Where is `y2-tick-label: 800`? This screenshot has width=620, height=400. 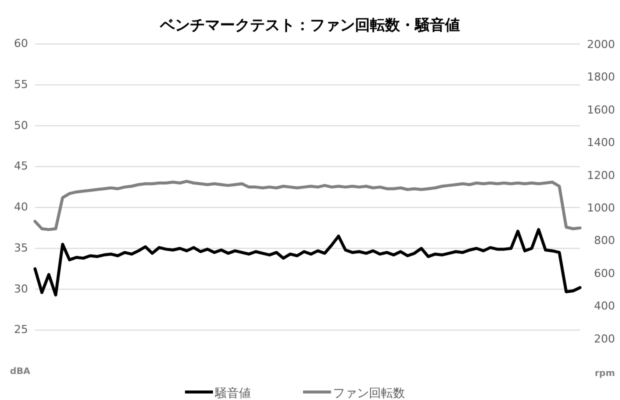 y2-tick-label: 800 is located at coordinates (604, 241).